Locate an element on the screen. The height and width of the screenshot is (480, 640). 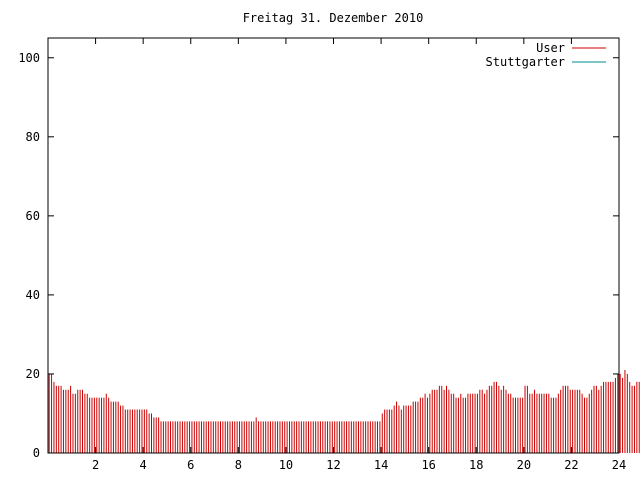
x-tick-label: 8 is located at coordinates (238, 465).